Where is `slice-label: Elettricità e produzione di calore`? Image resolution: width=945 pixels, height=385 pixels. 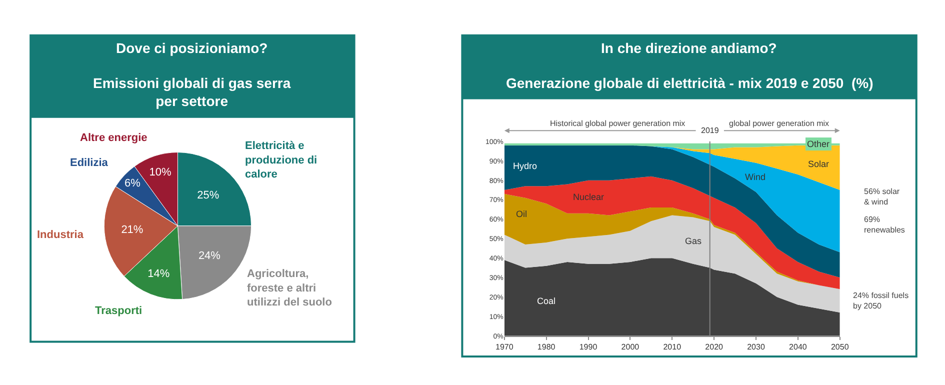 slice-label: Elettricità e produzione di calore is located at coordinates (281, 160).